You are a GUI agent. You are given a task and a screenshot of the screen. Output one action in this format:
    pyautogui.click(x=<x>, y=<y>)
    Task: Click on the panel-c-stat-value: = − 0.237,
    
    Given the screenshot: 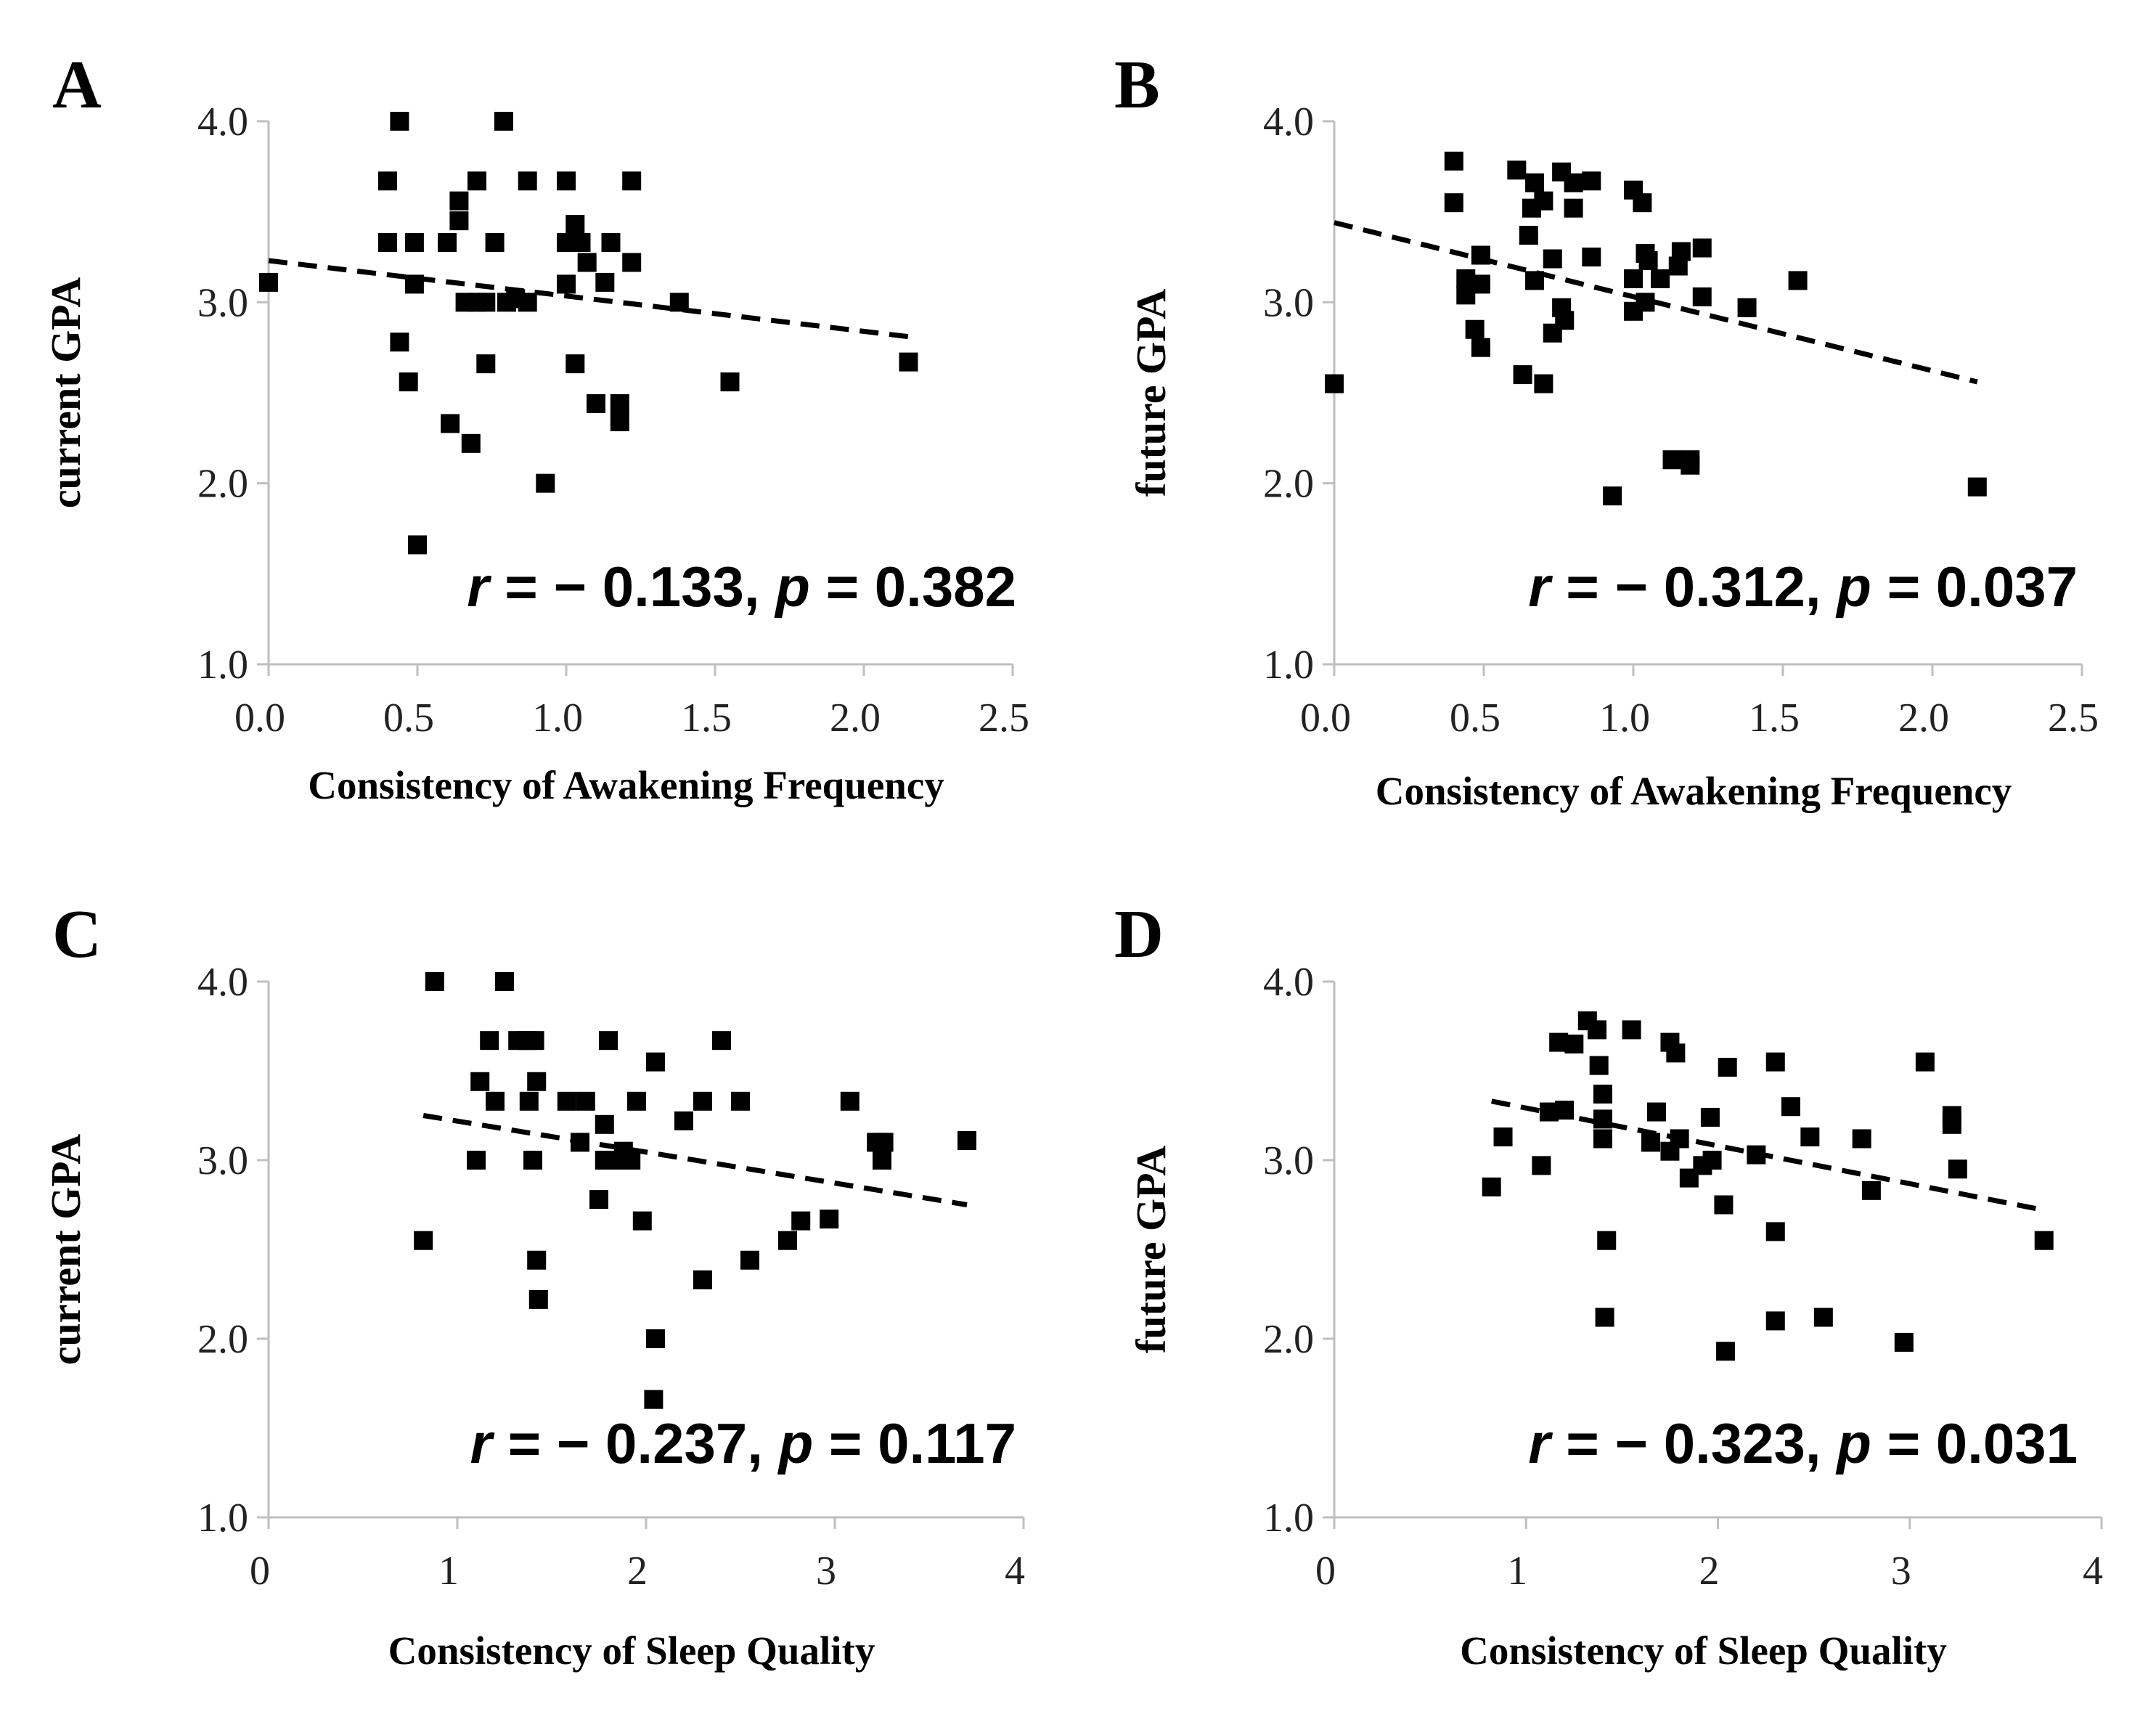 What is the action you would take?
    pyautogui.click(x=636, y=1443)
    